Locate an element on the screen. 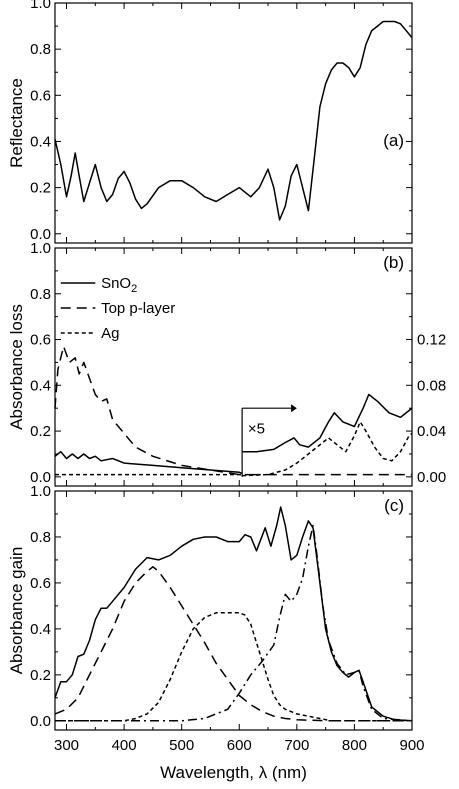 This screenshot has height=789, width=459. panel-b-series-dotted-line is located at coordinates (327, 449).